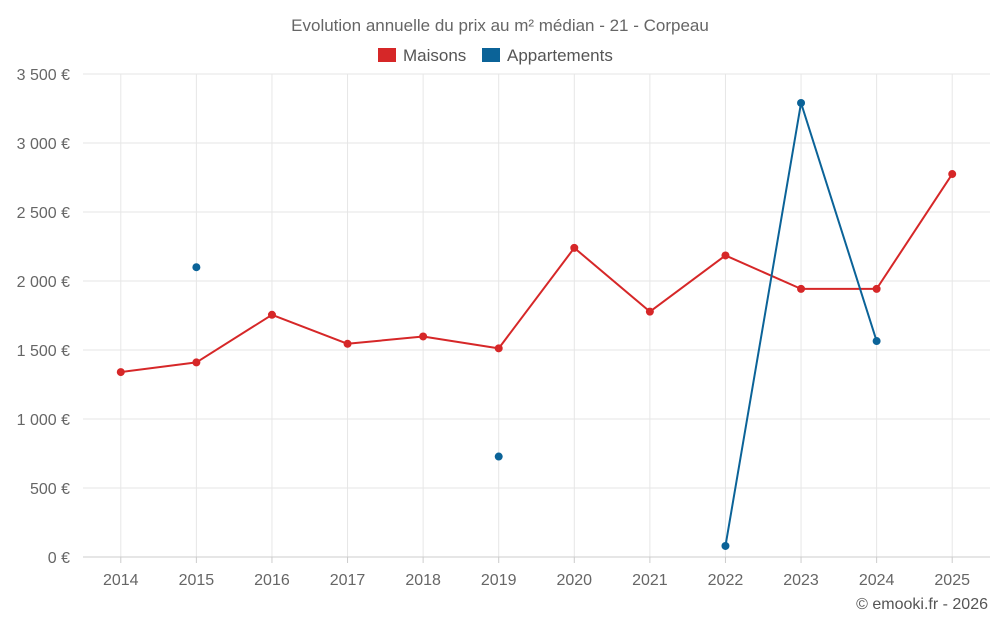  What do you see at coordinates (952, 580) in the screenshot?
I see `x-tick-label: 2025` at bounding box center [952, 580].